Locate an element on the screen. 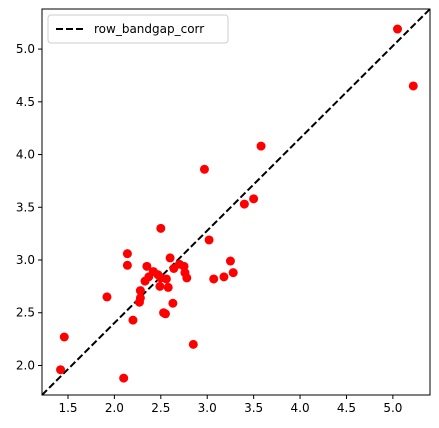 This screenshot has height=428, width=439. y-tick-label: 5.0 is located at coordinates (25, 49).